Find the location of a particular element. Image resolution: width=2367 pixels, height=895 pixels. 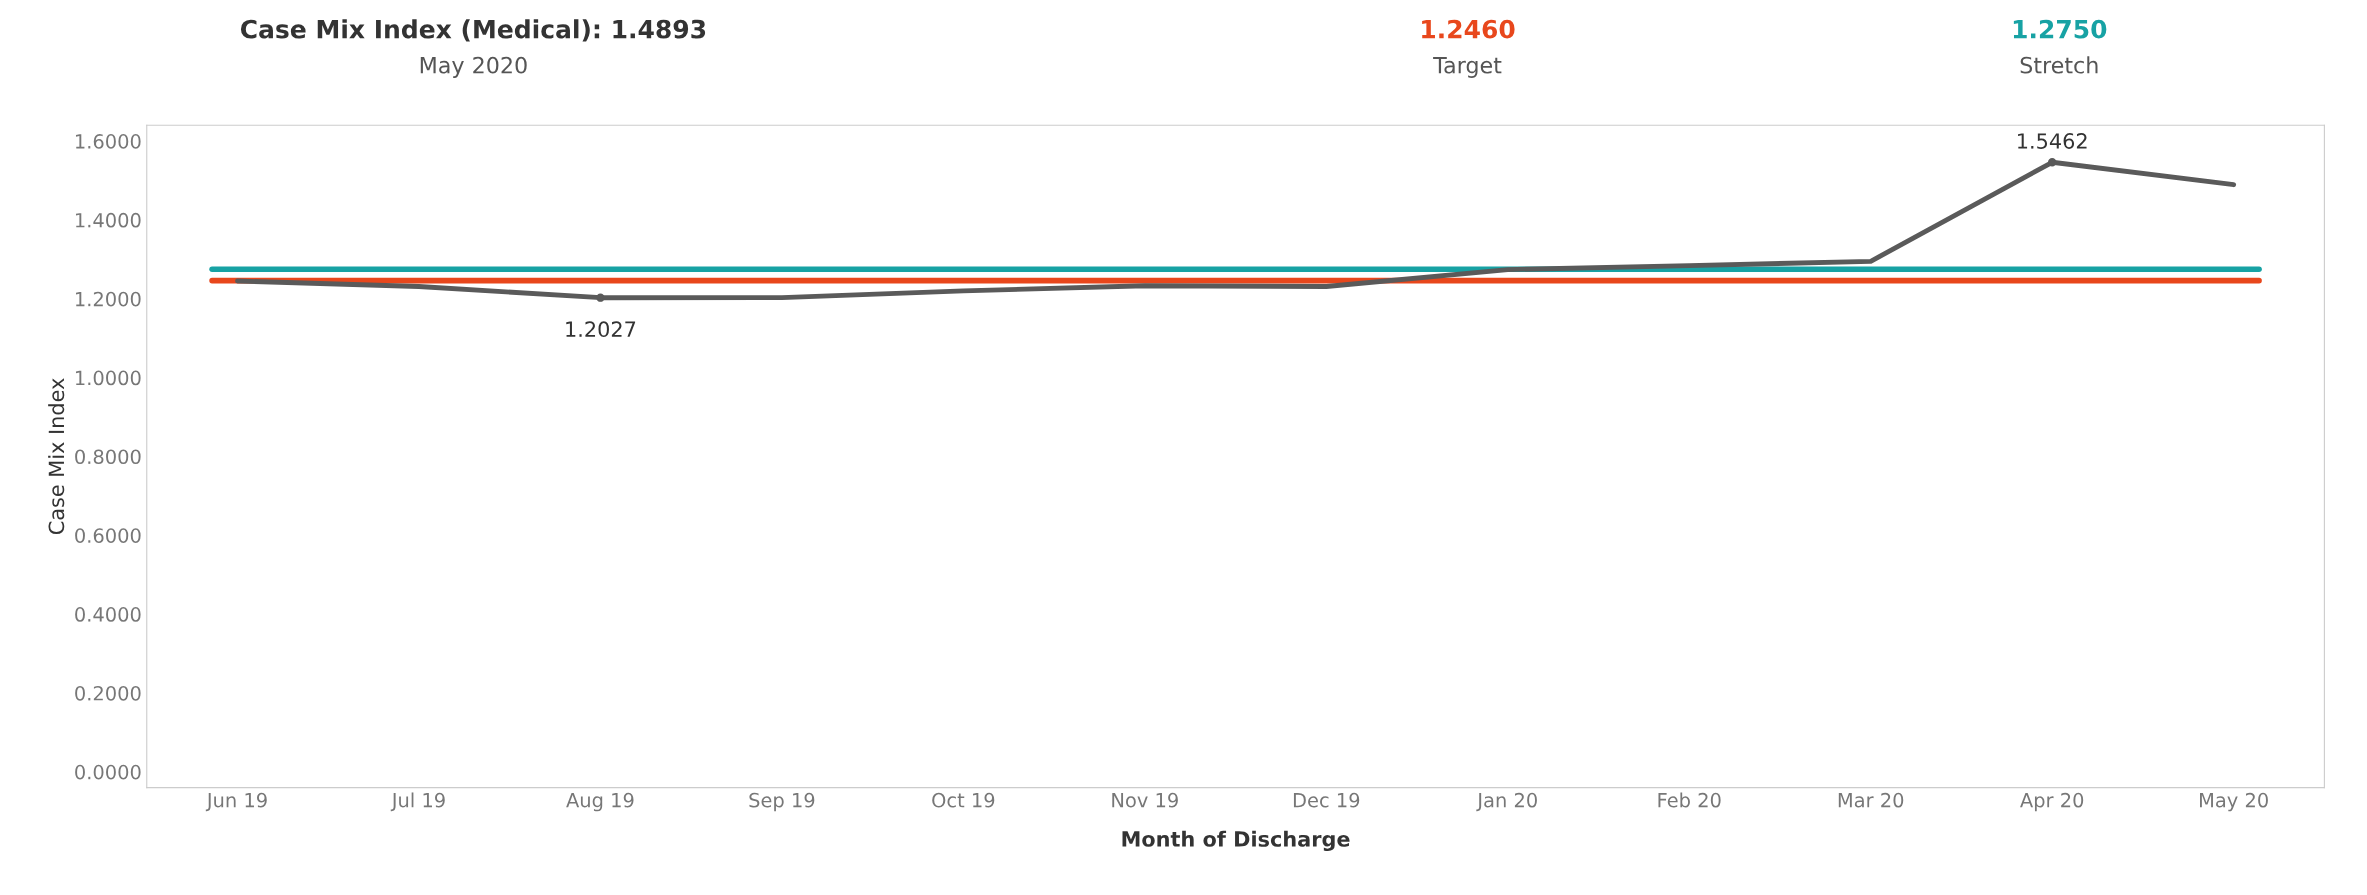

text: Stretch is located at coordinates (2059, 65).